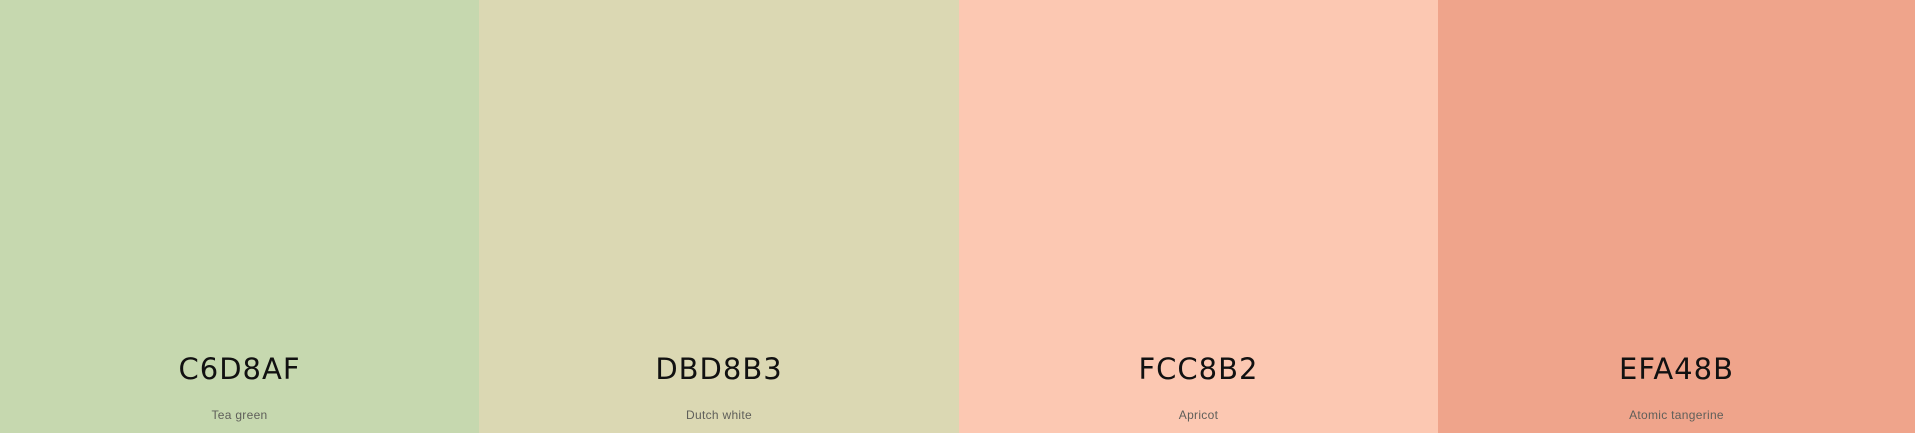 The image size is (1915, 433). Describe the element at coordinates (719, 415) in the screenshot. I see `swatch-color-name: Dutch white` at that location.